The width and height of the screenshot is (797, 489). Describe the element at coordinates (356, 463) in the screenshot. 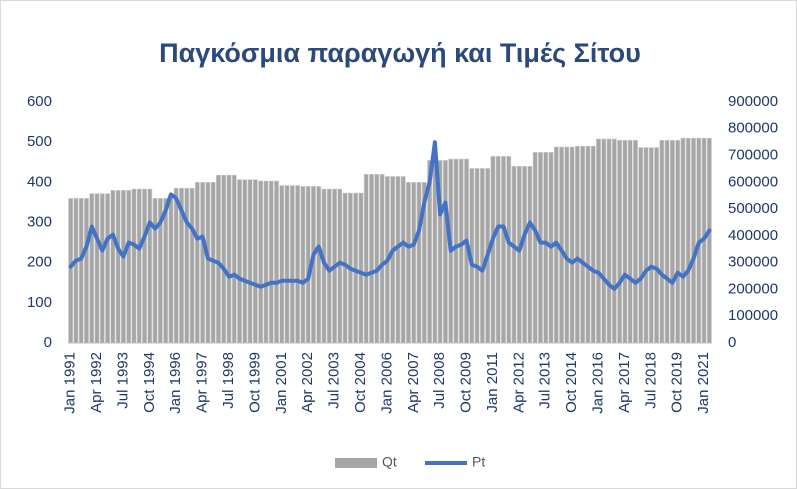

I see `legend-swatch` at that location.